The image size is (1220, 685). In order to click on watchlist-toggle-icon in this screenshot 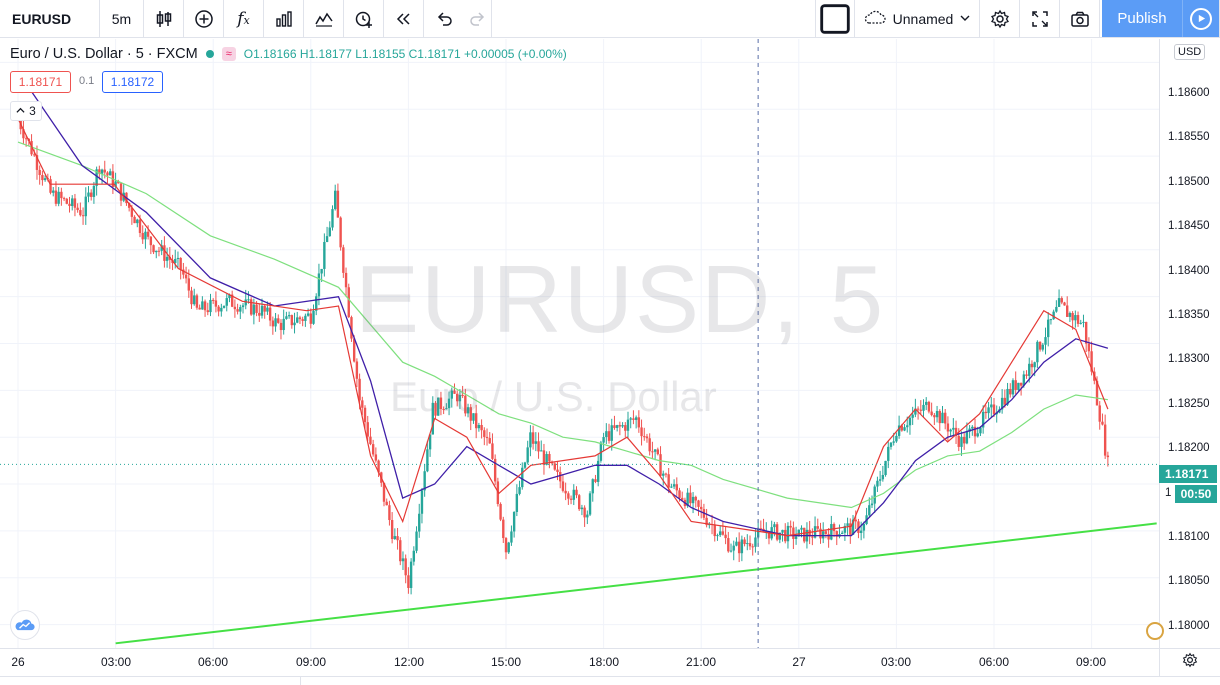, I will do `click(1155, 631)`.